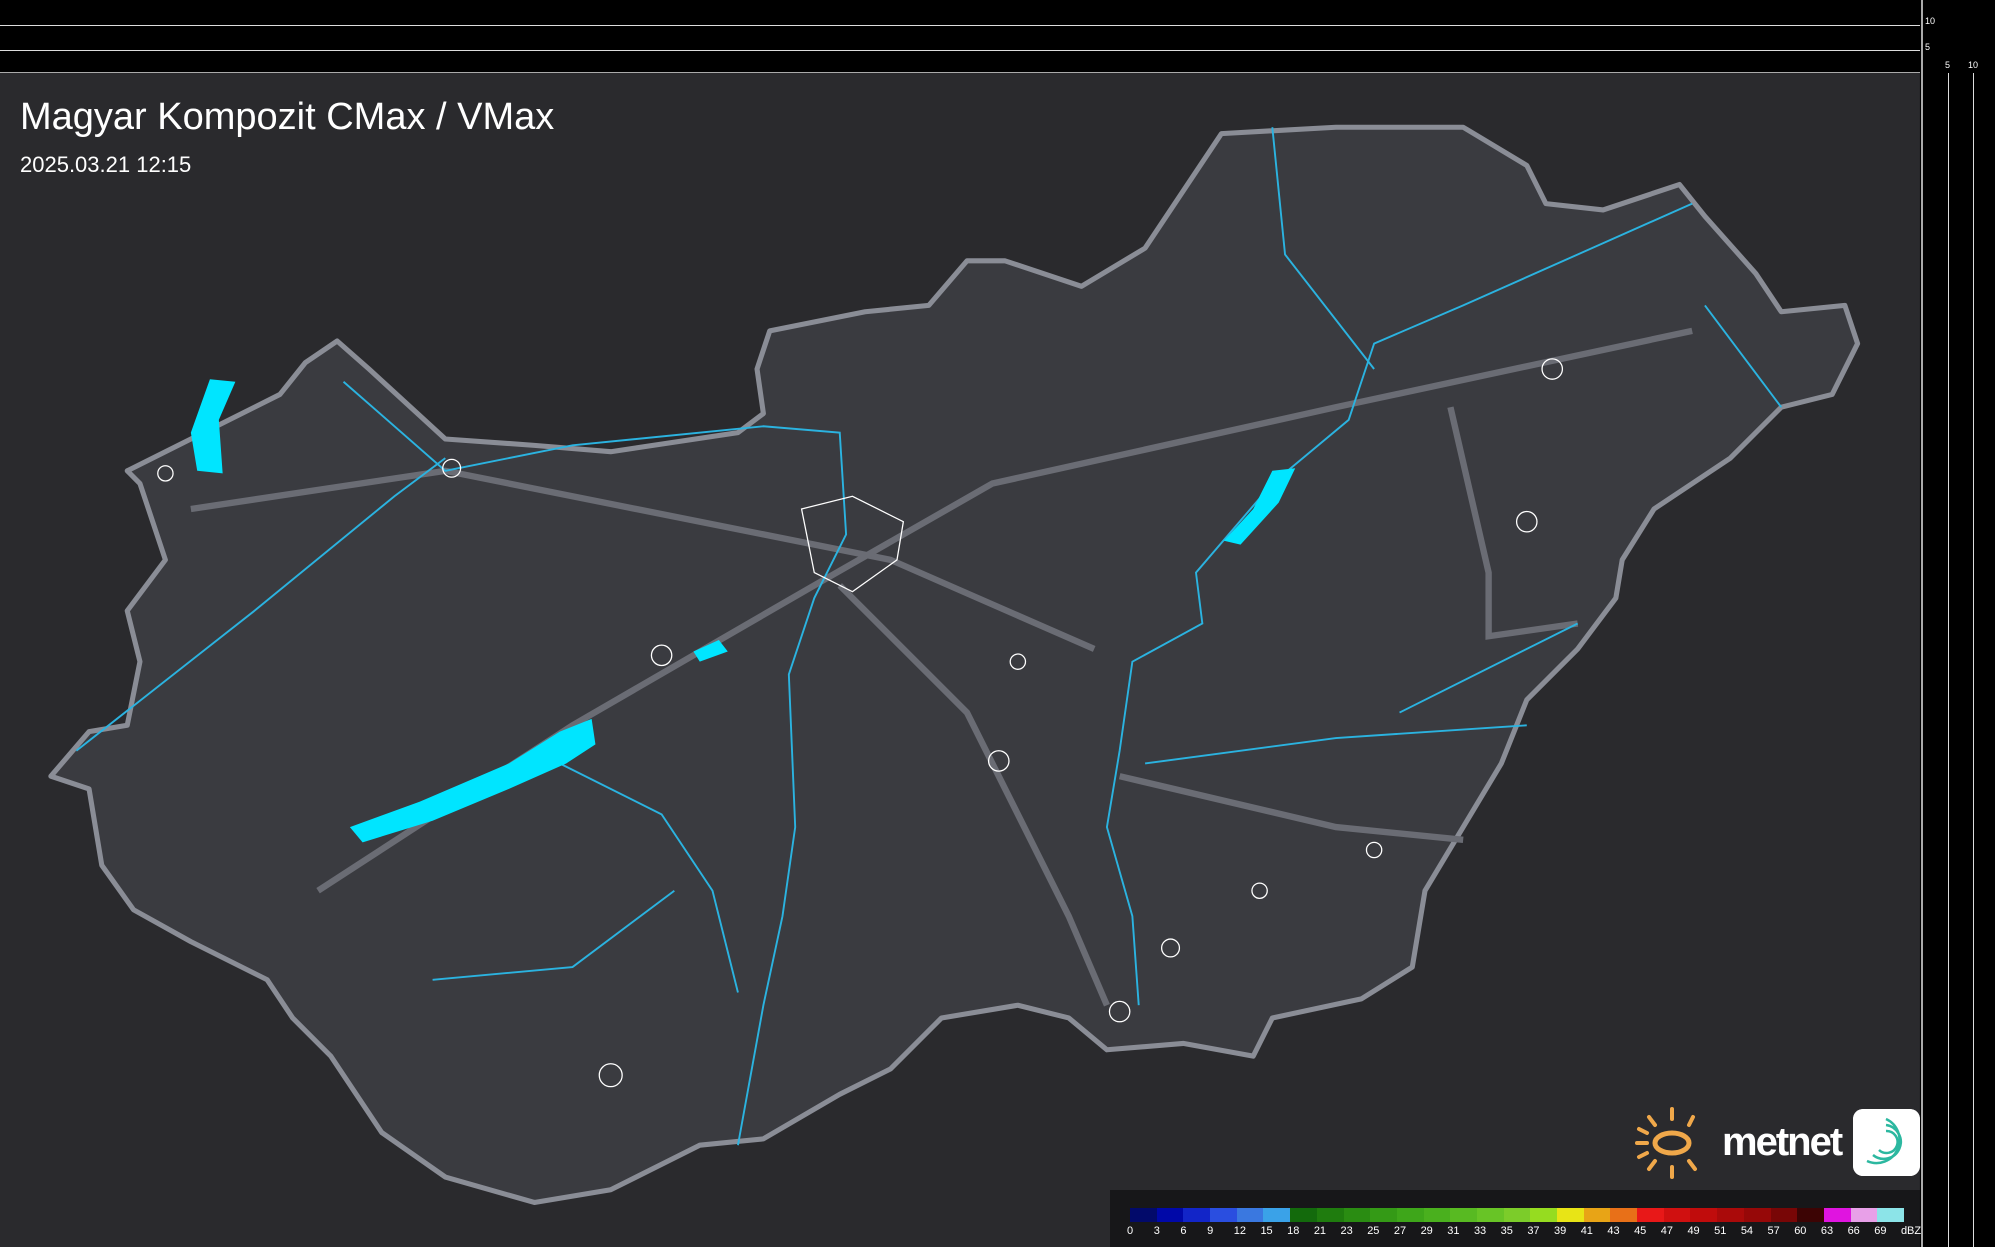 The height and width of the screenshot is (1247, 1995). I want to click on legend-label: 25, so click(1373, 1231).